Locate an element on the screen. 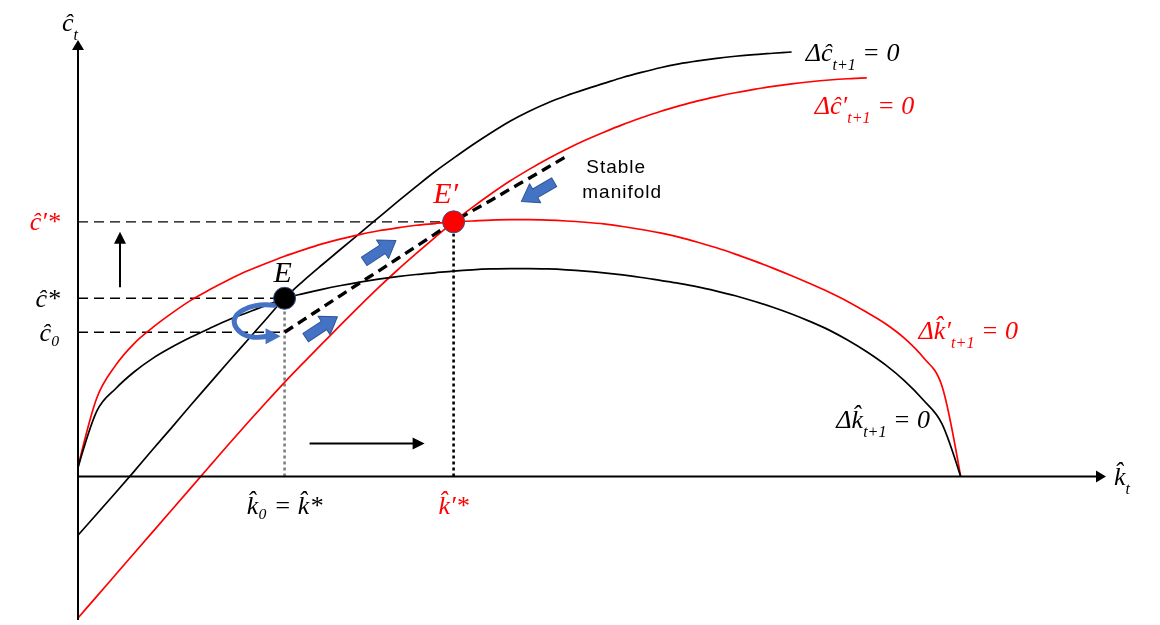 The image size is (1160, 625). series-label: E′ is located at coordinates (445, 192).